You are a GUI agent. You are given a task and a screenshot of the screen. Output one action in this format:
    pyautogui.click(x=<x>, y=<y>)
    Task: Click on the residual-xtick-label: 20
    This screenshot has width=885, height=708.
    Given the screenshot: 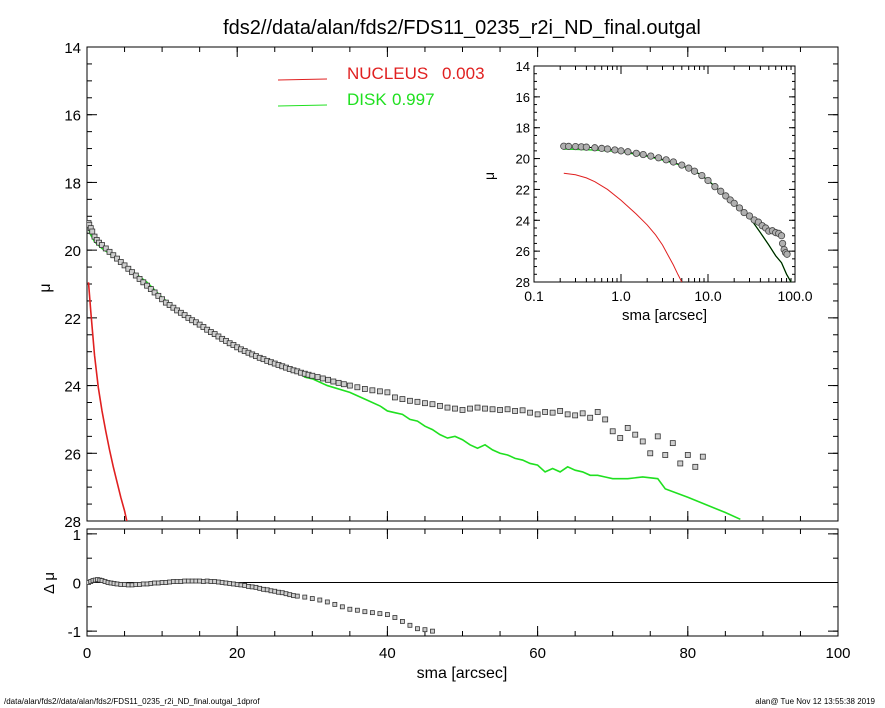 What is the action you would take?
    pyautogui.click(x=237, y=653)
    